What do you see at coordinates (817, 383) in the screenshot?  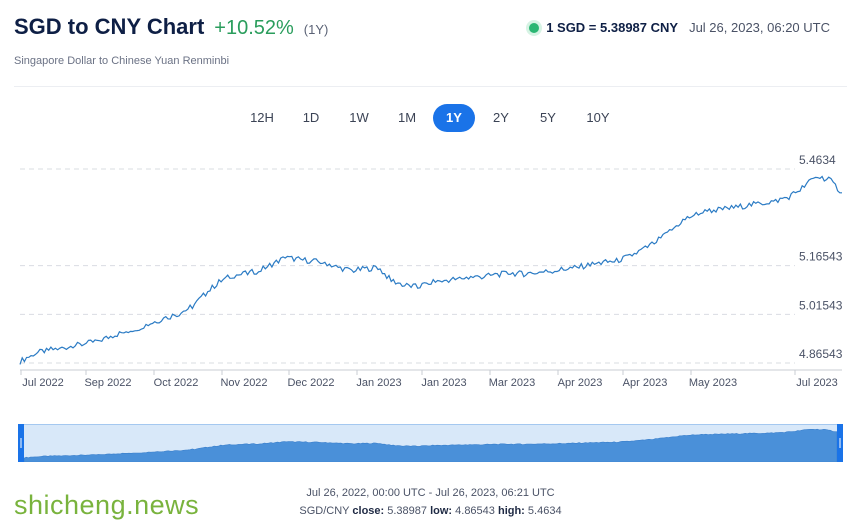 I see `x-tick-label: Jul 2023` at bounding box center [817, 383].